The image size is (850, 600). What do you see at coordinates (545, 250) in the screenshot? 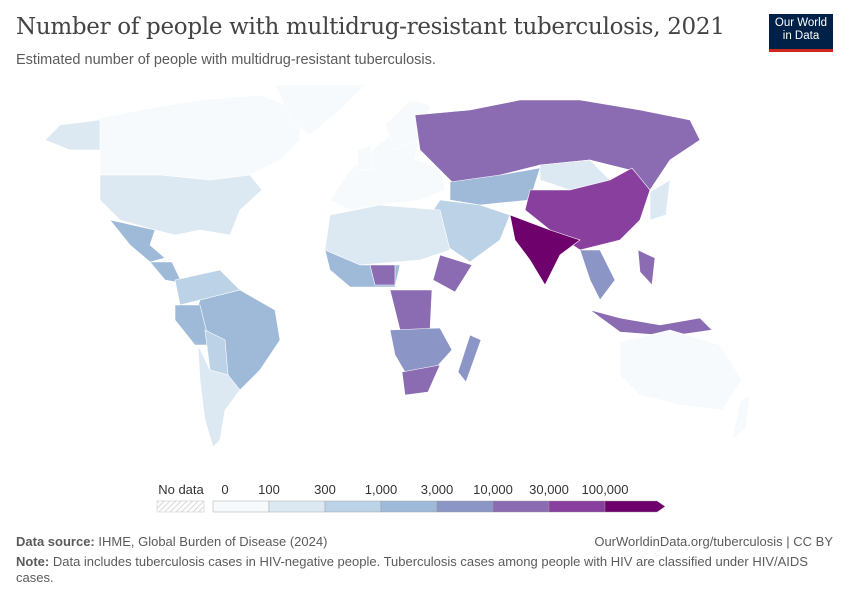
I see `country-india` at bounding box center [545, 250].